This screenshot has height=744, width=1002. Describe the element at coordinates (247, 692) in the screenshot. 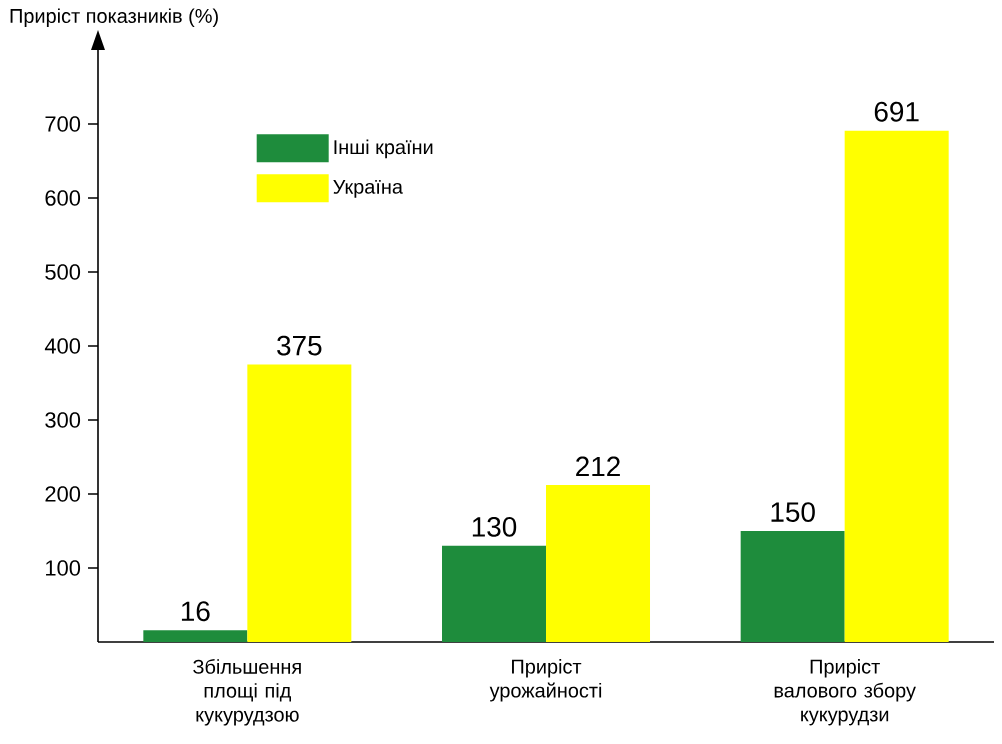

I see `x-tick-label: Збільшення площі під кукурудзою` at that location.